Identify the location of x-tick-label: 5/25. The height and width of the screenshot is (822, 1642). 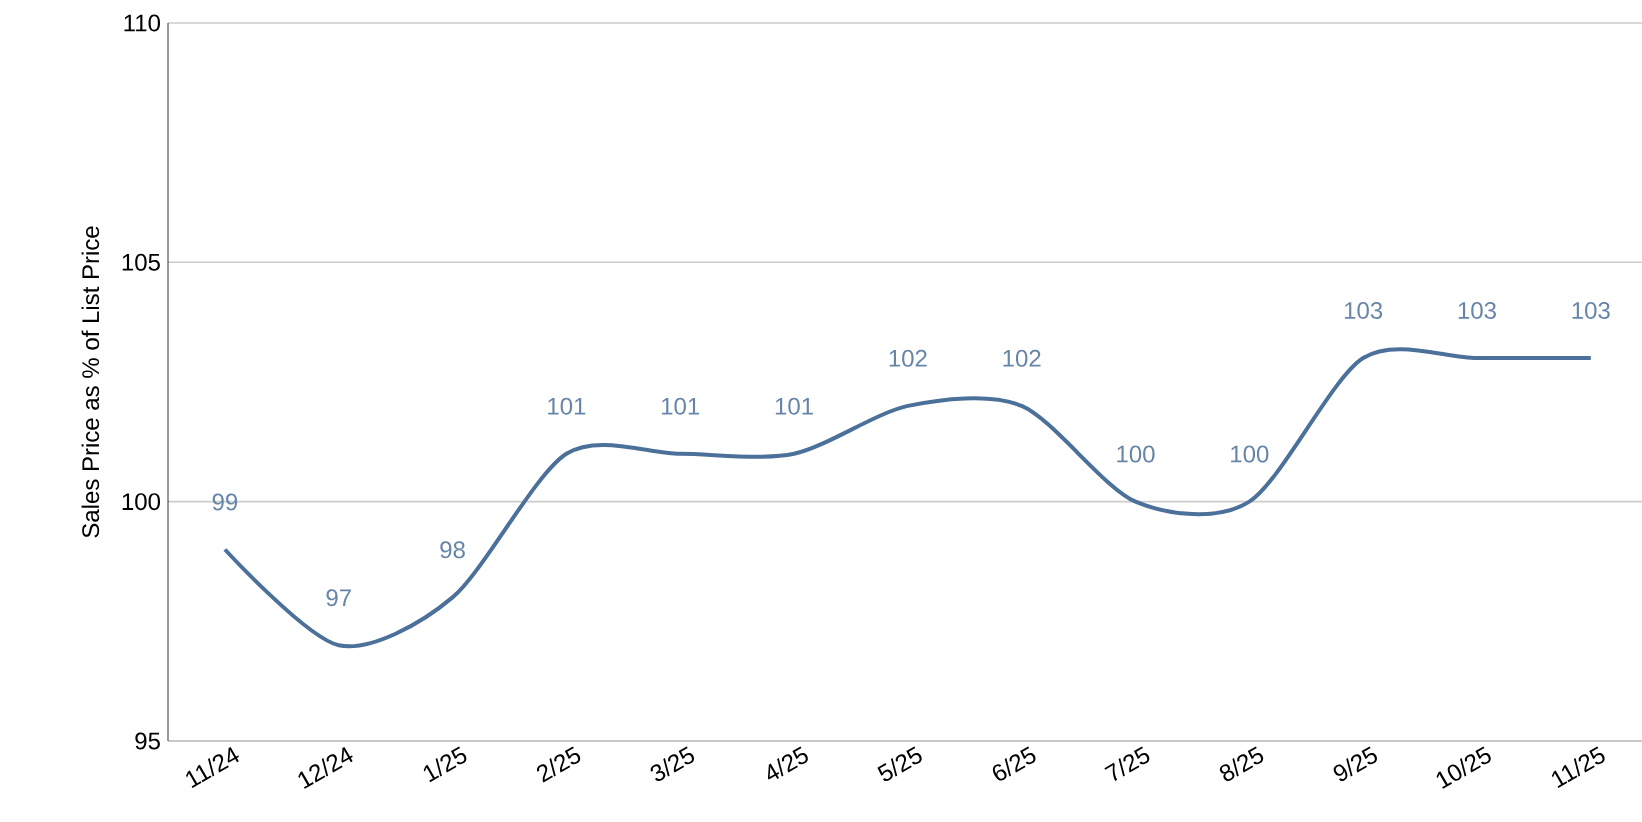
(899, 764).